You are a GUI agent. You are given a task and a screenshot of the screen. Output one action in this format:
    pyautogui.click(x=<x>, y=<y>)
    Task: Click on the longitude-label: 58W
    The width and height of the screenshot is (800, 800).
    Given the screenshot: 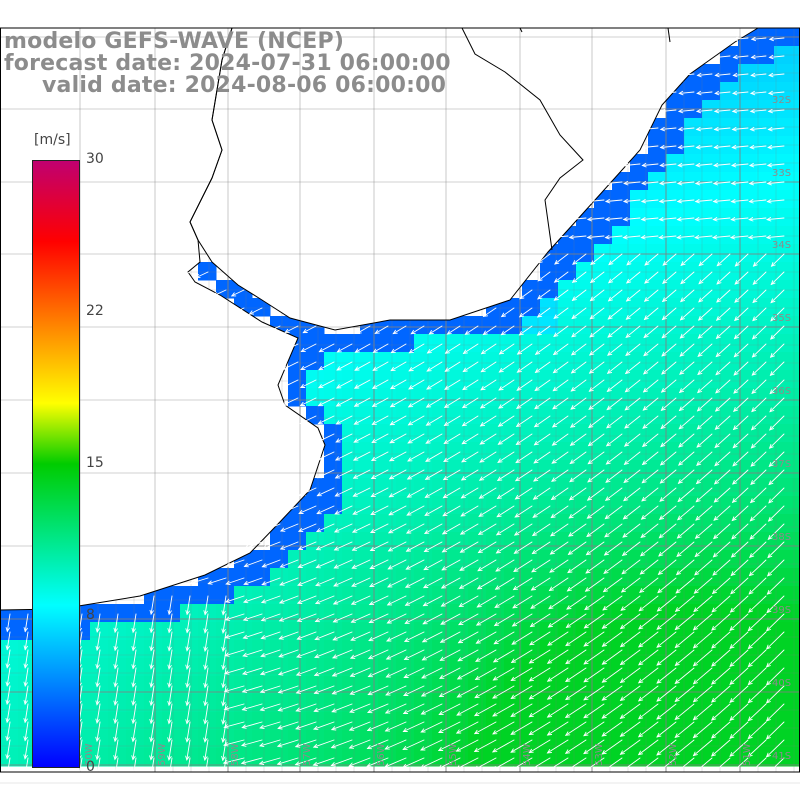 What is the action you would take?
    pyautogui.click(x=235, y=754)
    